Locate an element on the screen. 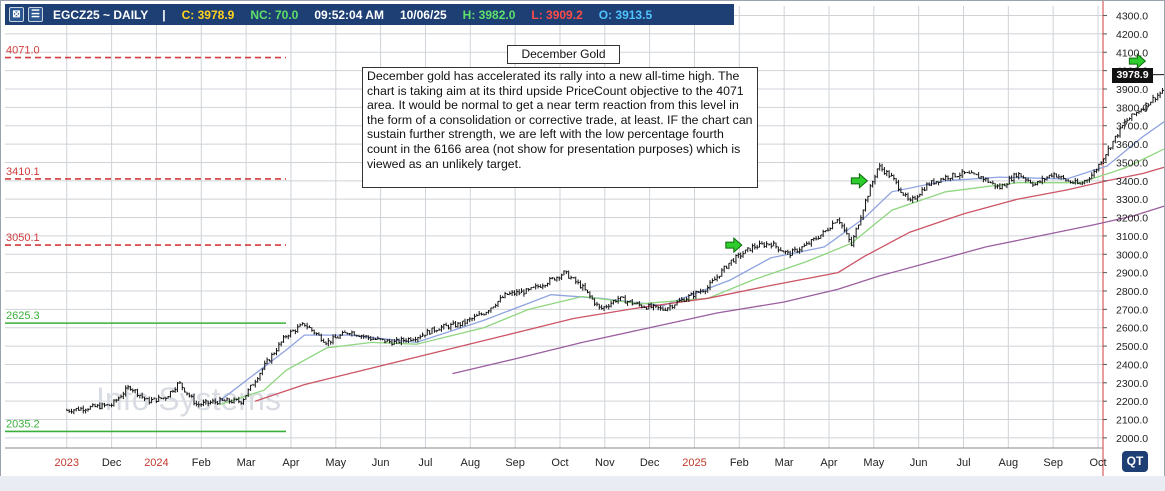 This screenshot has height=491, width=1165. menu-icon: ☰ is located at coordinates (35, 14).